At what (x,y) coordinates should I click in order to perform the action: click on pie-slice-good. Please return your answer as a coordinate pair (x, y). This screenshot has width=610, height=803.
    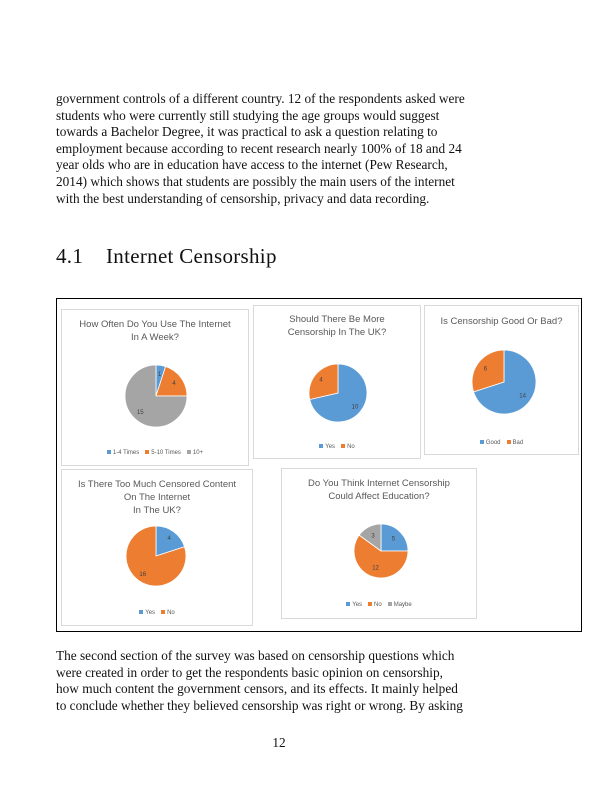
    Looking at the image, I should click on (505, 382).